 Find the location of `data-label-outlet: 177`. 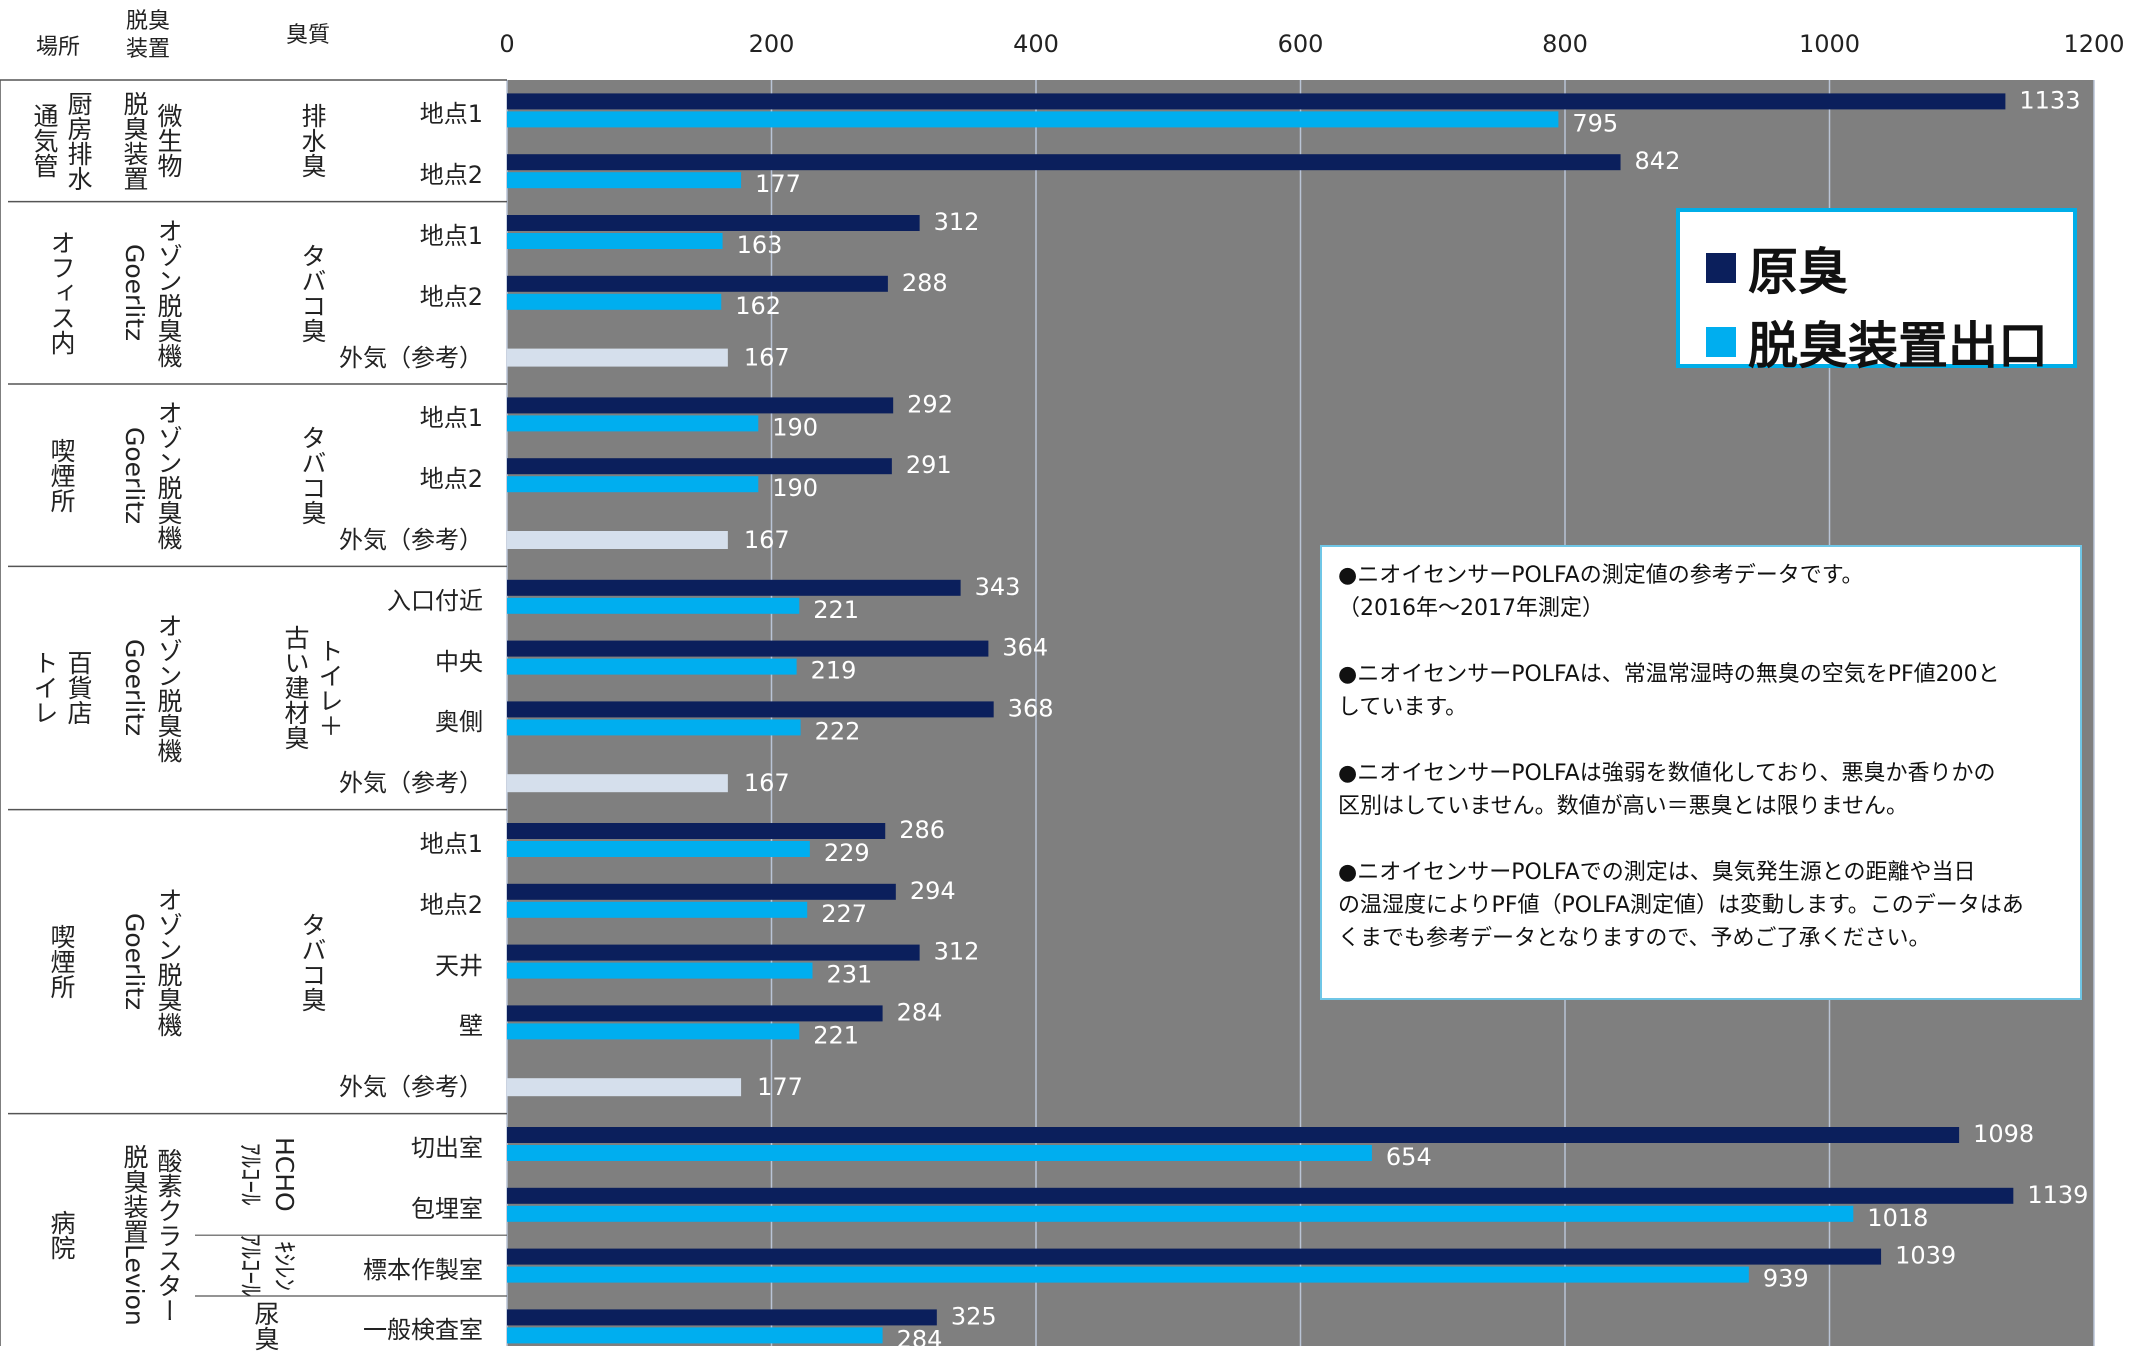

data-label-outlet: 177 is located at coordinates (778, 184).